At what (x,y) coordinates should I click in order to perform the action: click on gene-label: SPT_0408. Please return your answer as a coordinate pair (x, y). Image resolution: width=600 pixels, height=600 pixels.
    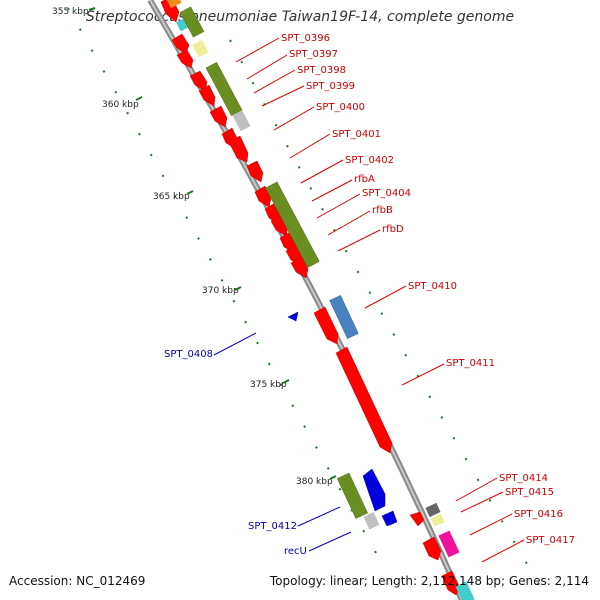
    Looking at the image, I should click on (188, 354).